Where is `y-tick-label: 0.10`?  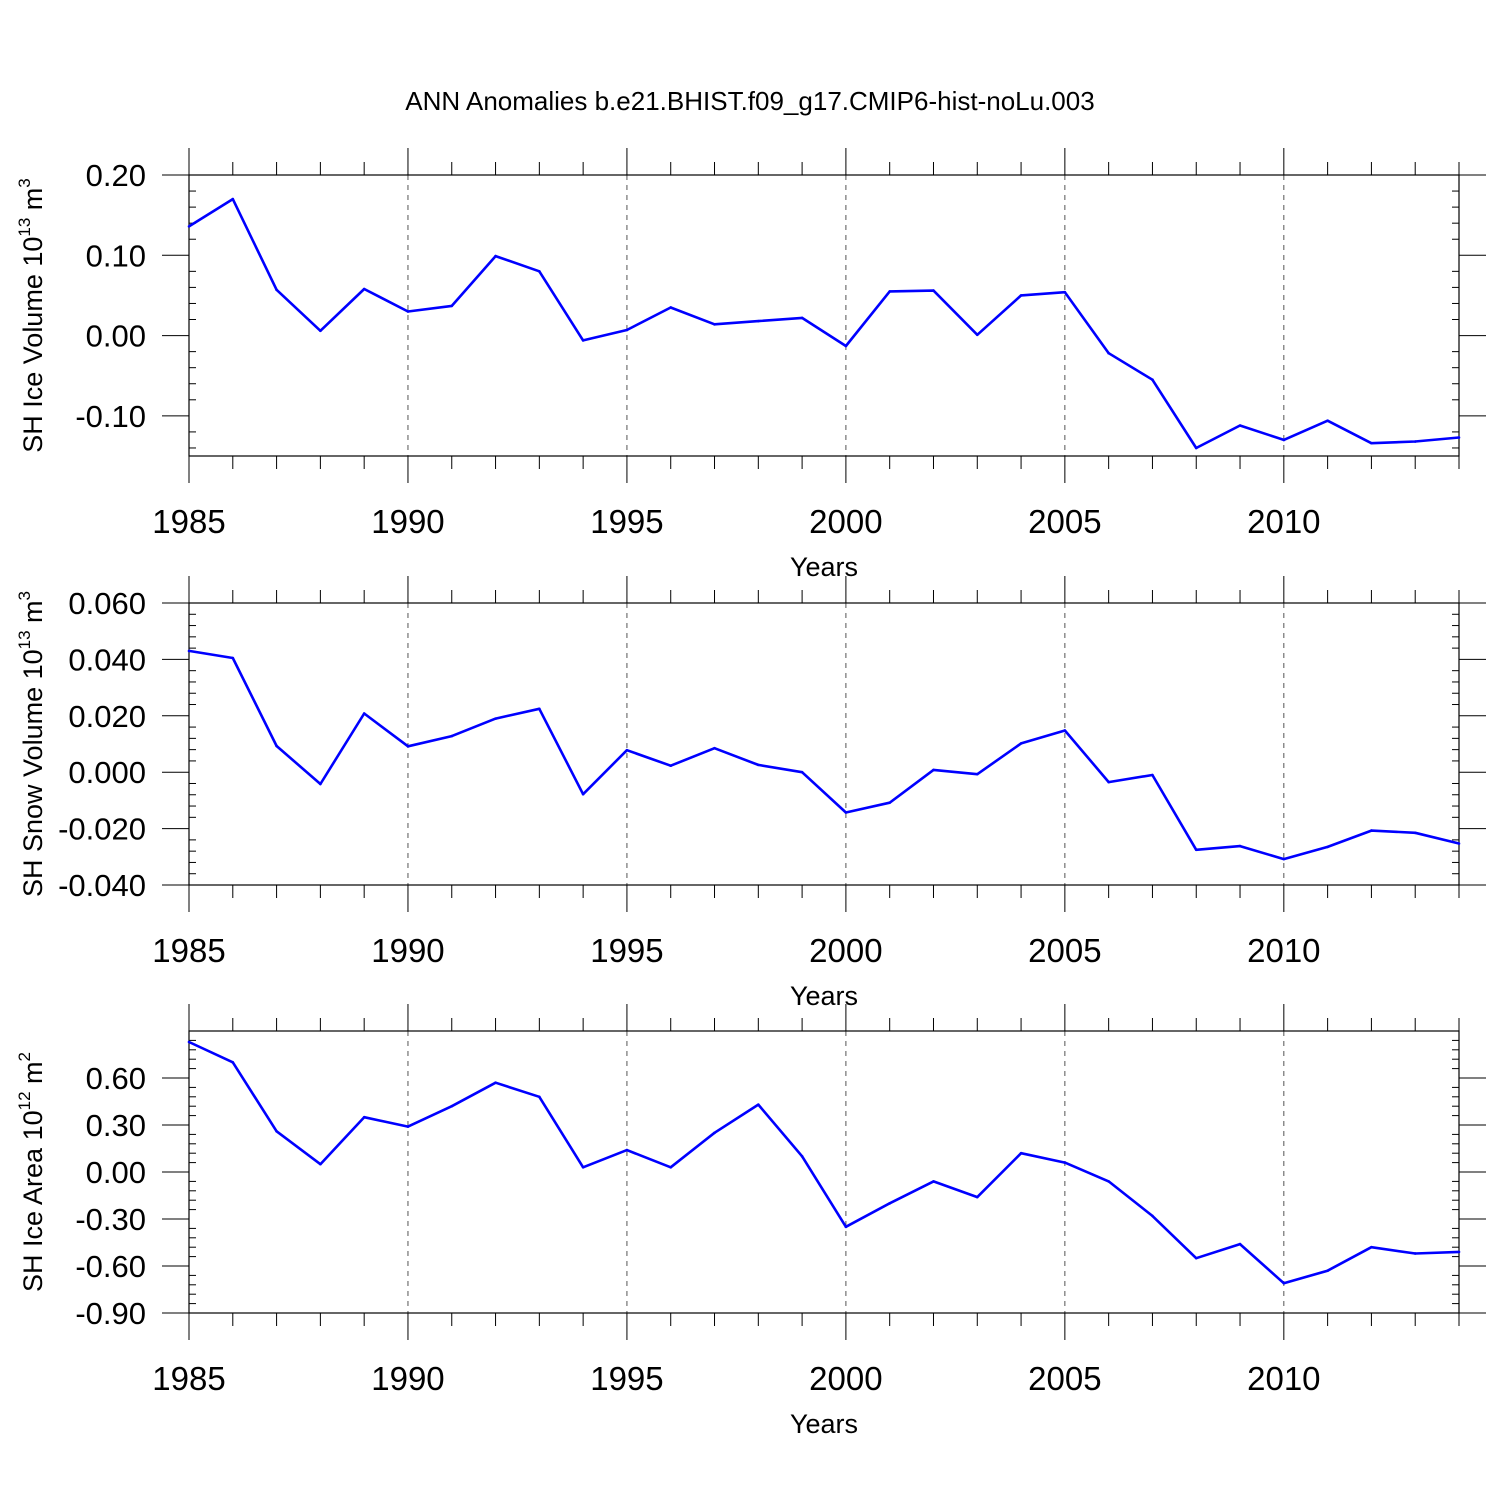
y-tick-label: 0.10 is located at coordinates (116, 255).